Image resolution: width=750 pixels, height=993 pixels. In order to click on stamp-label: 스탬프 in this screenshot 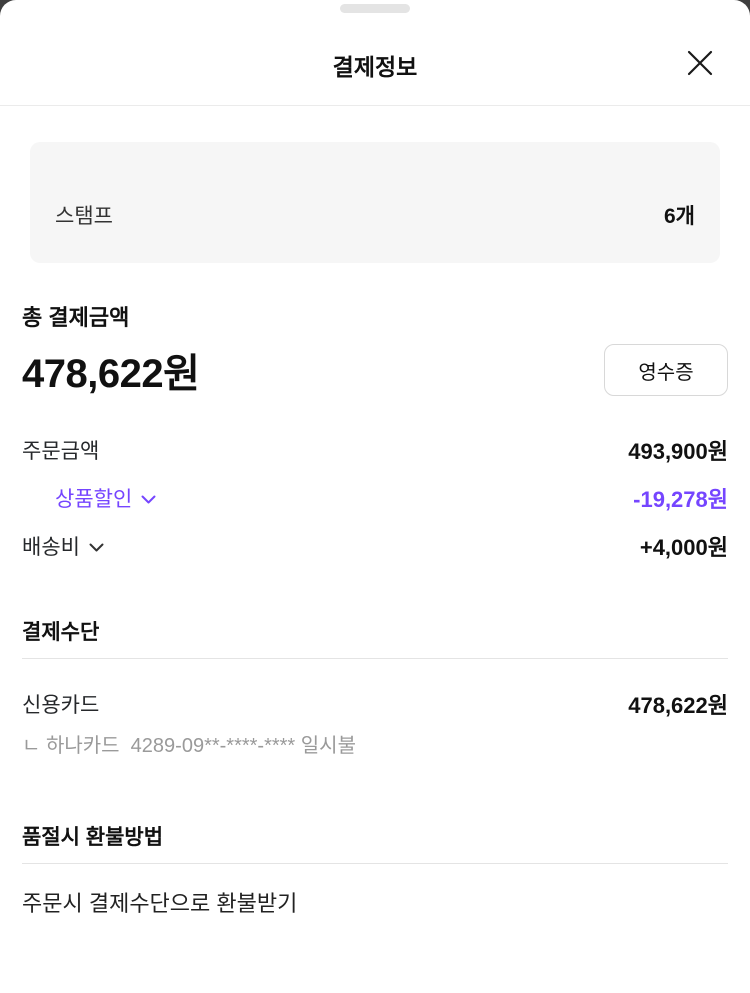, I will do `click(84, 216)`.